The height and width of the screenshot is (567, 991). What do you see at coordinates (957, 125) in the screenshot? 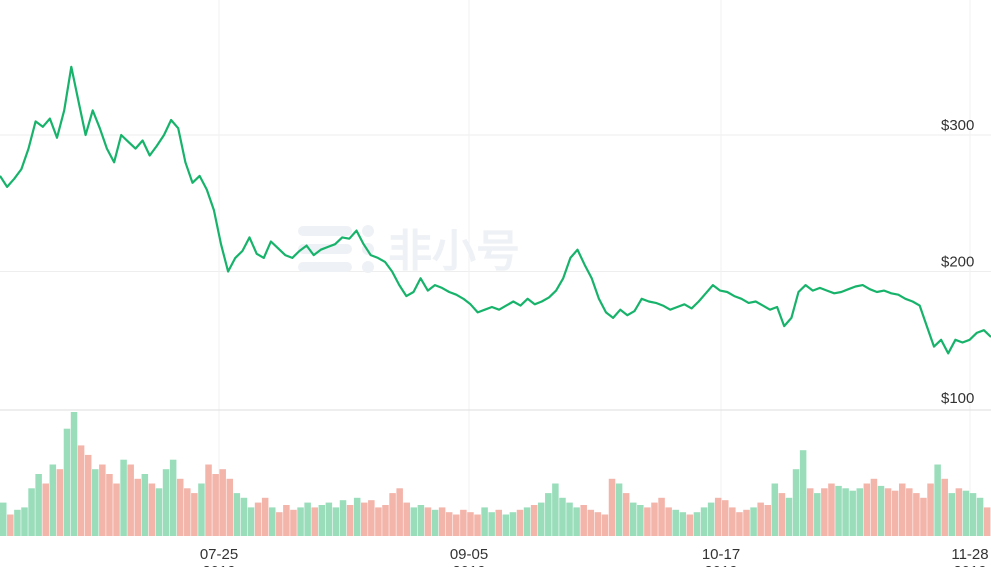
I see `price-tick-label: $300` at bounding box center [957, 125].